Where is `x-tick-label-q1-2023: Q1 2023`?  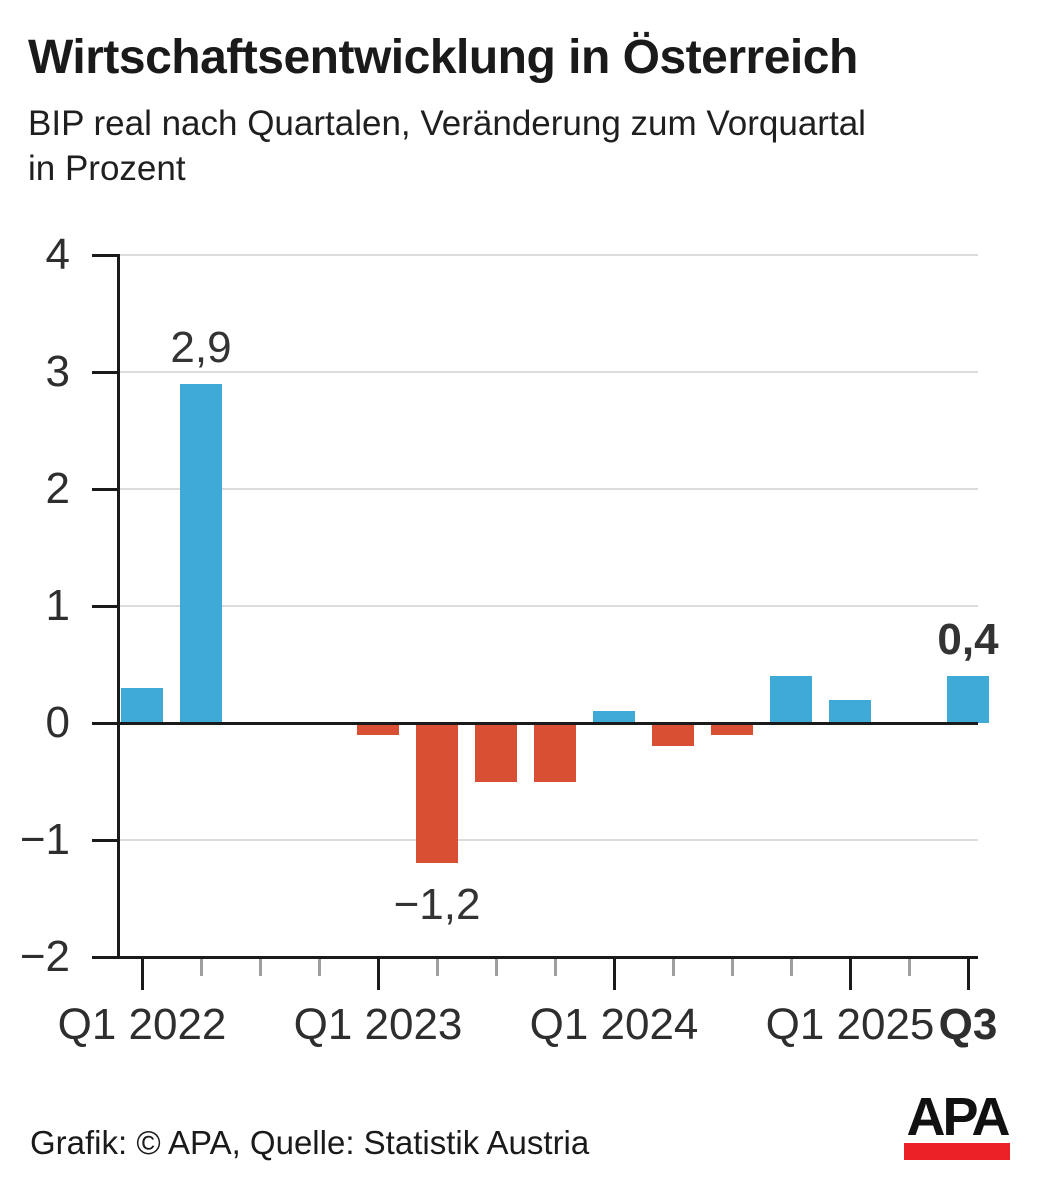
x-tick-label-q1-2023: Q1 2023 is located at coordinates (378, 1024).